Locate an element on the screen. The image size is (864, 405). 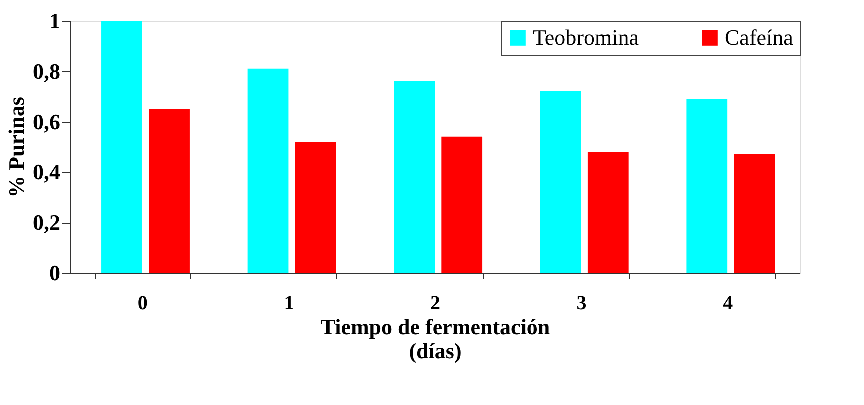
y-tick-label: 0 is located at coordinates (55, 273).